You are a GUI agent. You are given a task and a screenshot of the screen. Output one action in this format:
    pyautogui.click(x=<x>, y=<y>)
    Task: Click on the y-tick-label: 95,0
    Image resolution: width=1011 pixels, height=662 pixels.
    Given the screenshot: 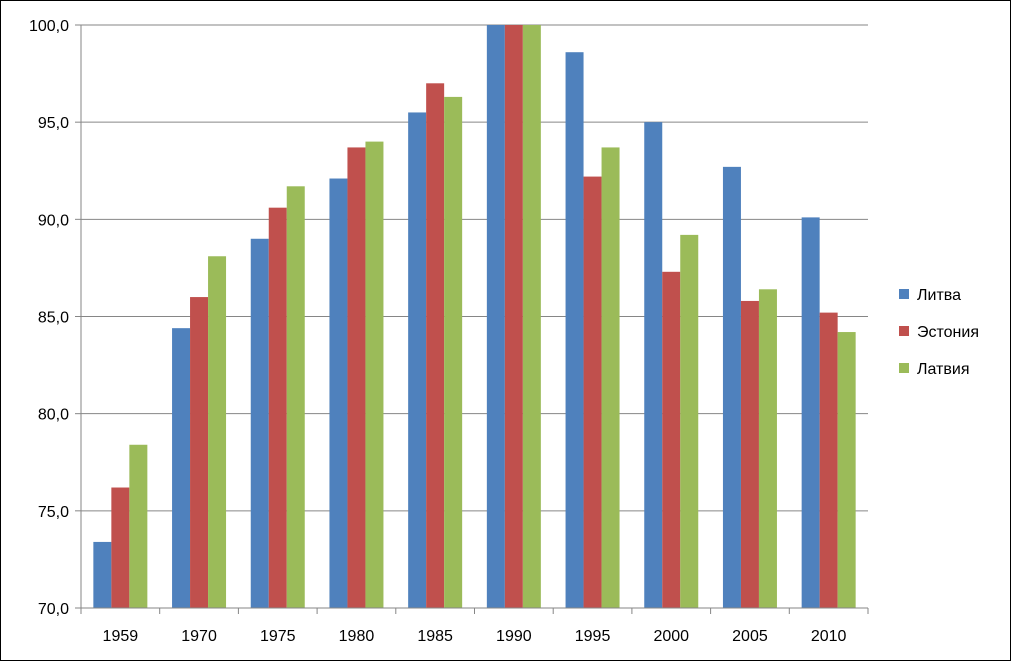 What is the action you would take?
    pyautogui.click(x=53, y=123)
    